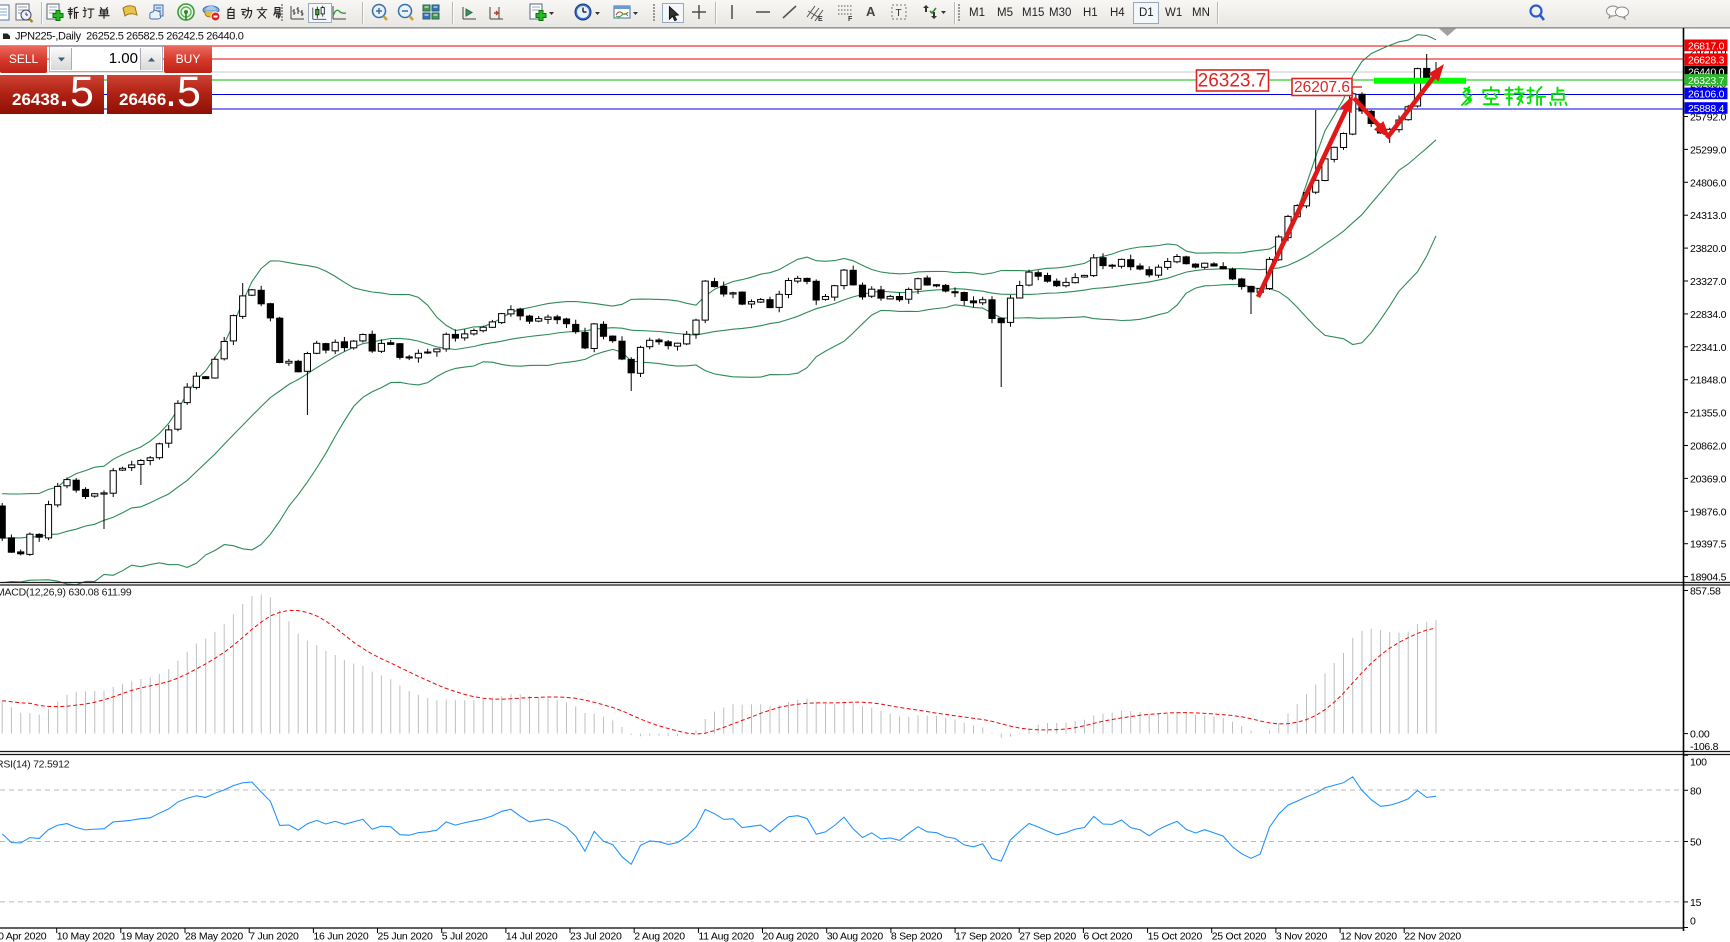  What do you see at coordinates (1706, 109) in the screenshot?
I see `svg-text: 25888.4` at bounding box center [1706, 109].